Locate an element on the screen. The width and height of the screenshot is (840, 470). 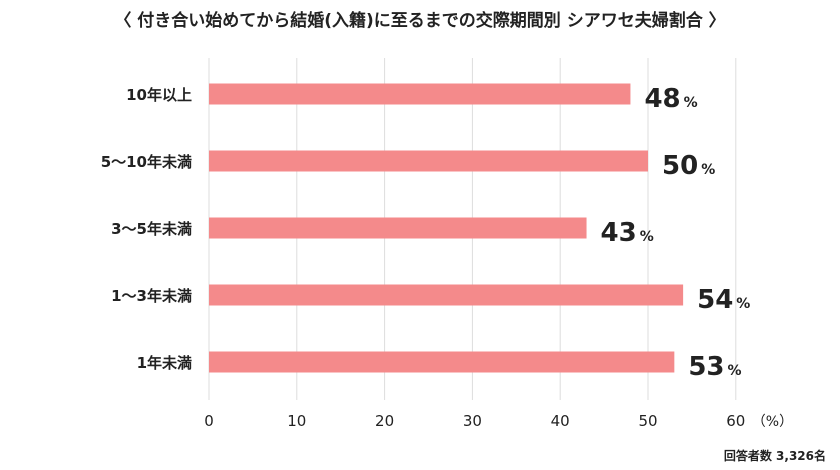
x-tick-label: 60 is located at coordinates (735, 421).